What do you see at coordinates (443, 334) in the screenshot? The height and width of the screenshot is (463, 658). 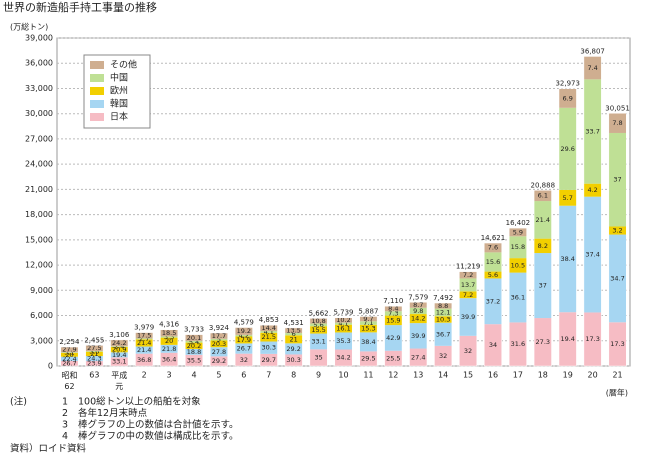 I see `segment-label: 36.7` at bounding box center [443, 334].